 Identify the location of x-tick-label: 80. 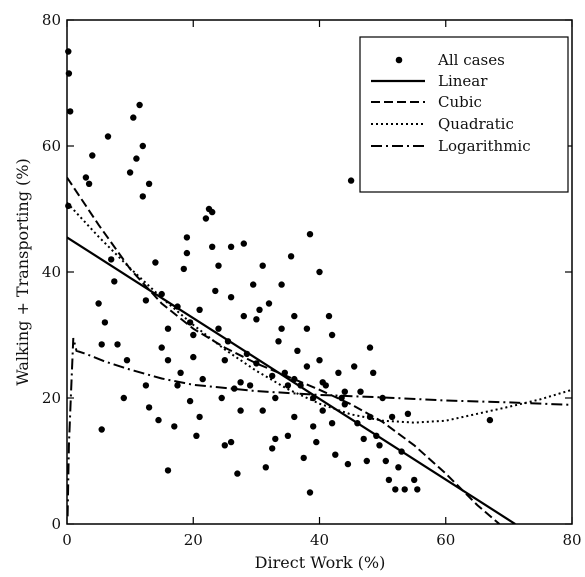
(571, 540).